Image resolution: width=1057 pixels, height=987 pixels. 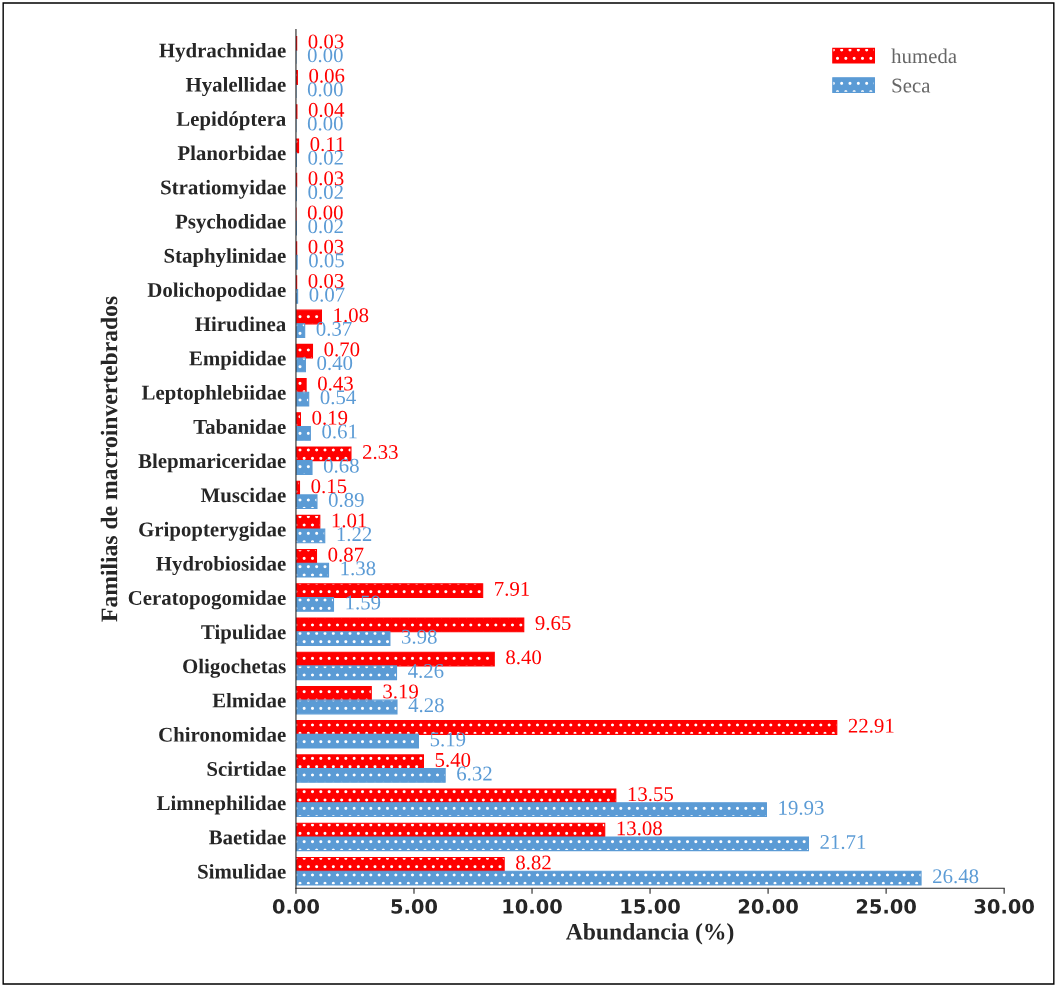 I want to click on data-label: 21.71, so click(x=843, y=842).